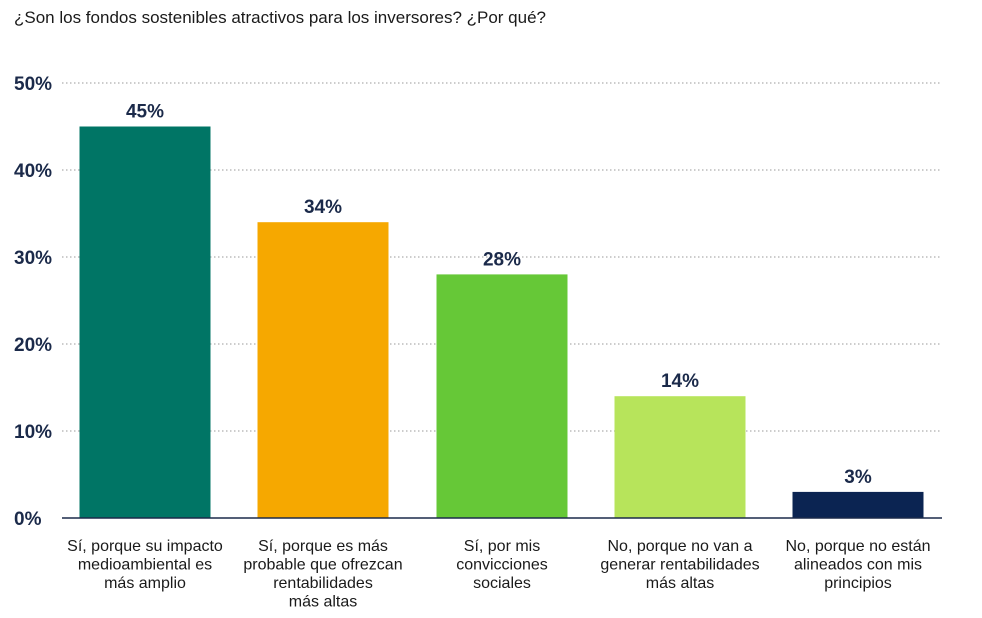 Image resolution: width=982 pixels, height=618 pixels. Describe the element at coordinates (33, 345) in the screenshot. I see `y-tick-label: 20%` at that location.